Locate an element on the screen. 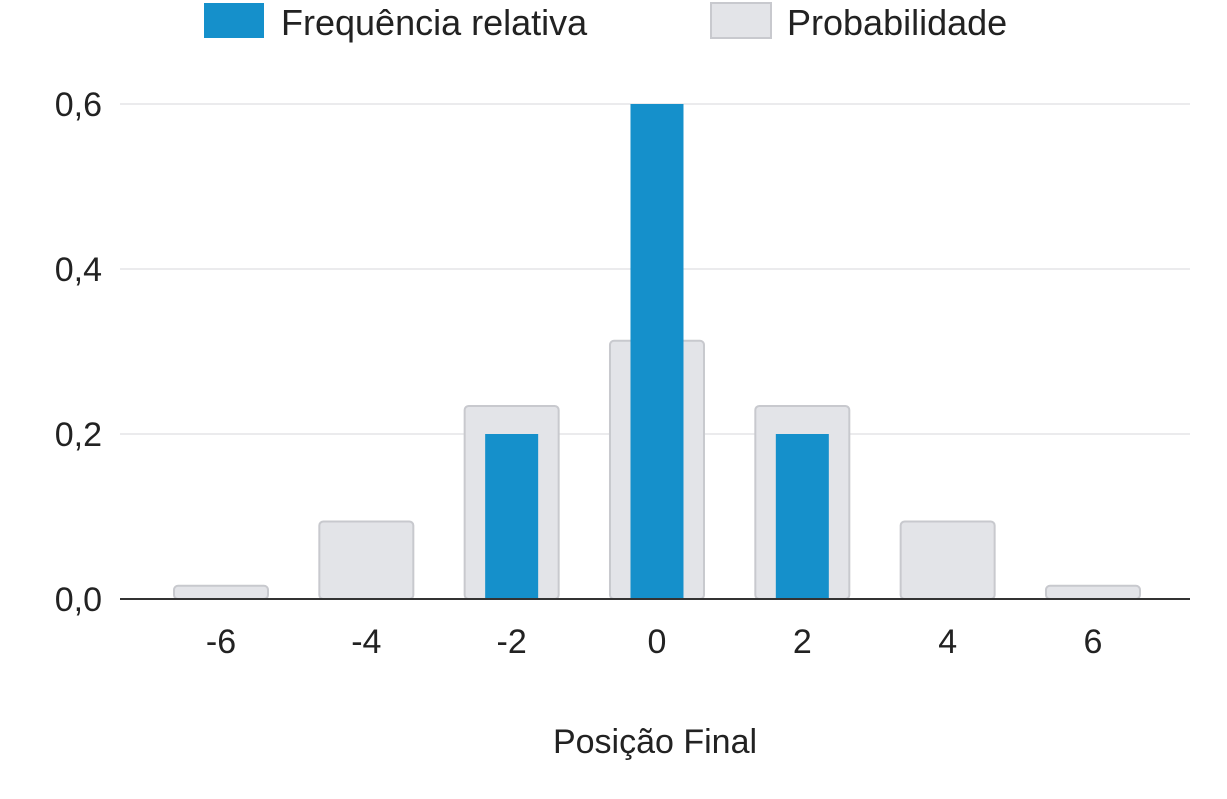 Image resolution: width=1227 pixels, height=799 pixels. x-tick-labels: -6 -4 -2 0 2 4 6 is located at coordinates (654, 642).